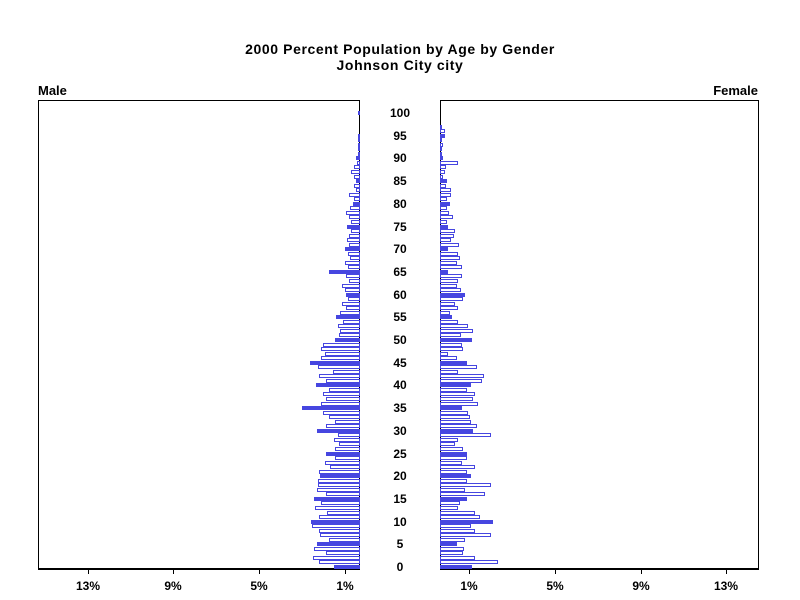 Image resolution: width=800 pixels, height=600 pixels. What do you see at coordinates (400, 65) in the screenshot?
I see `chart-subtitle: Johnson City city` at bounding box center [400, 65].